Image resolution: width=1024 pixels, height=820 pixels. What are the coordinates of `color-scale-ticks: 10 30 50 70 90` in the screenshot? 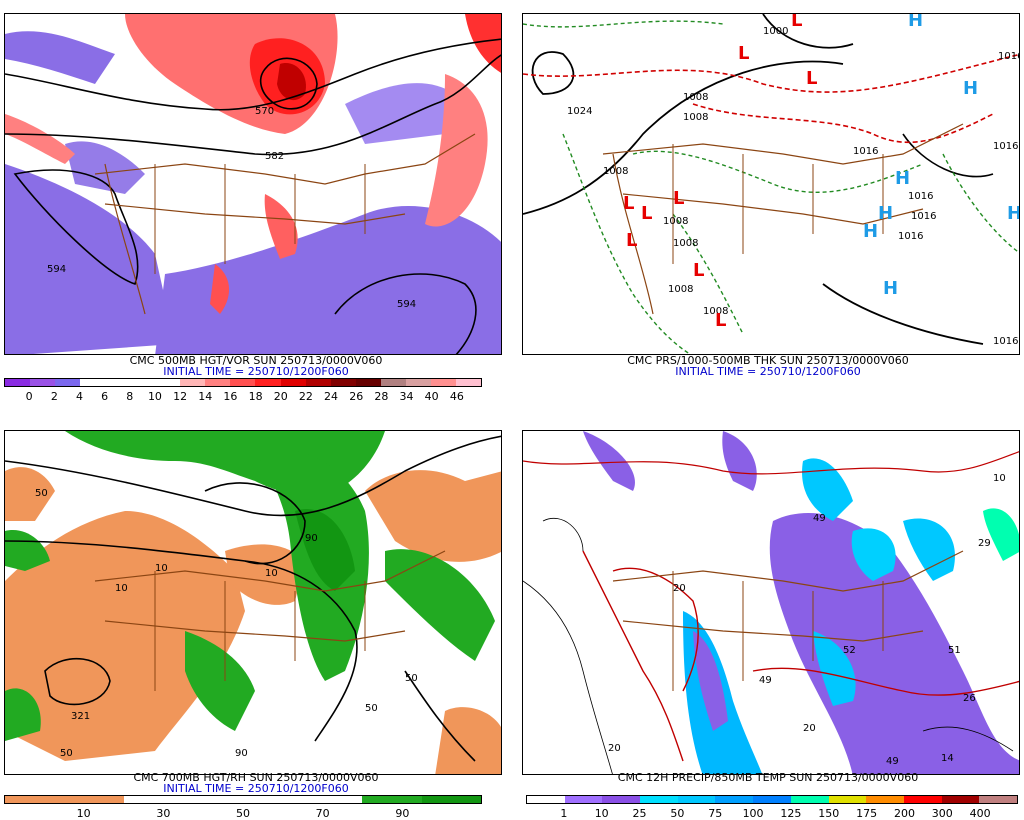 It's located at (243, 813).